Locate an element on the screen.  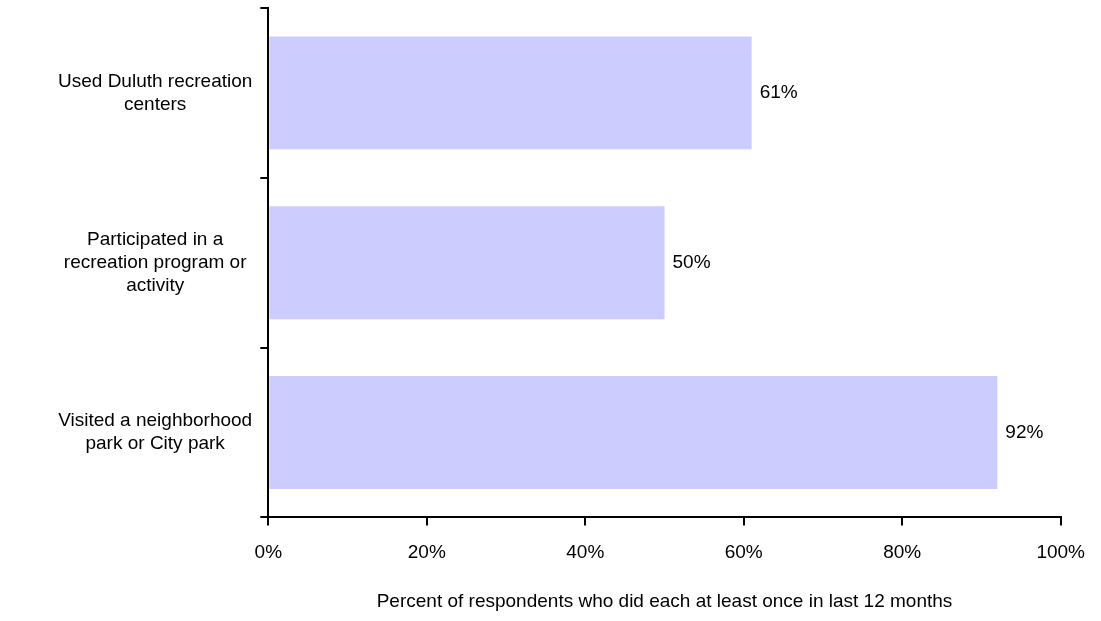
x-tick-label: 20% is located at coordinates (426, 552).